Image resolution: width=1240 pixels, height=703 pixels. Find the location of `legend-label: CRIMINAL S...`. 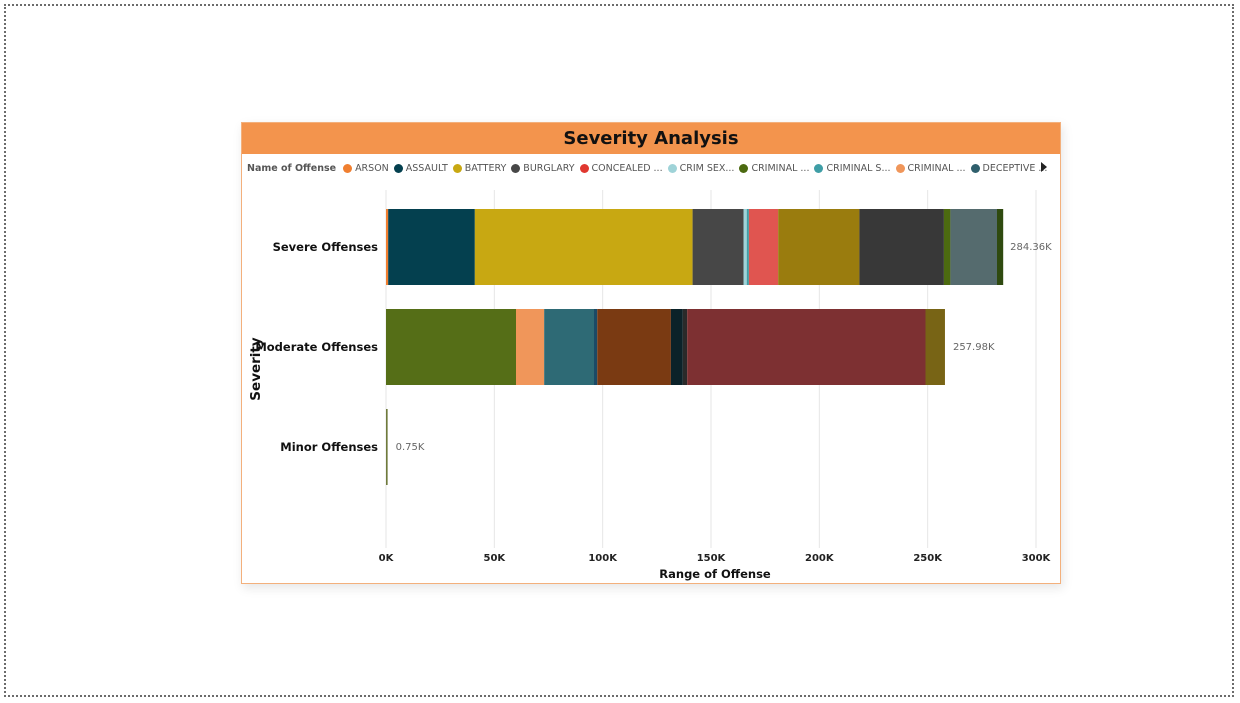

legend-label: CRIMINAL S... is located at coordinates (858, 168).